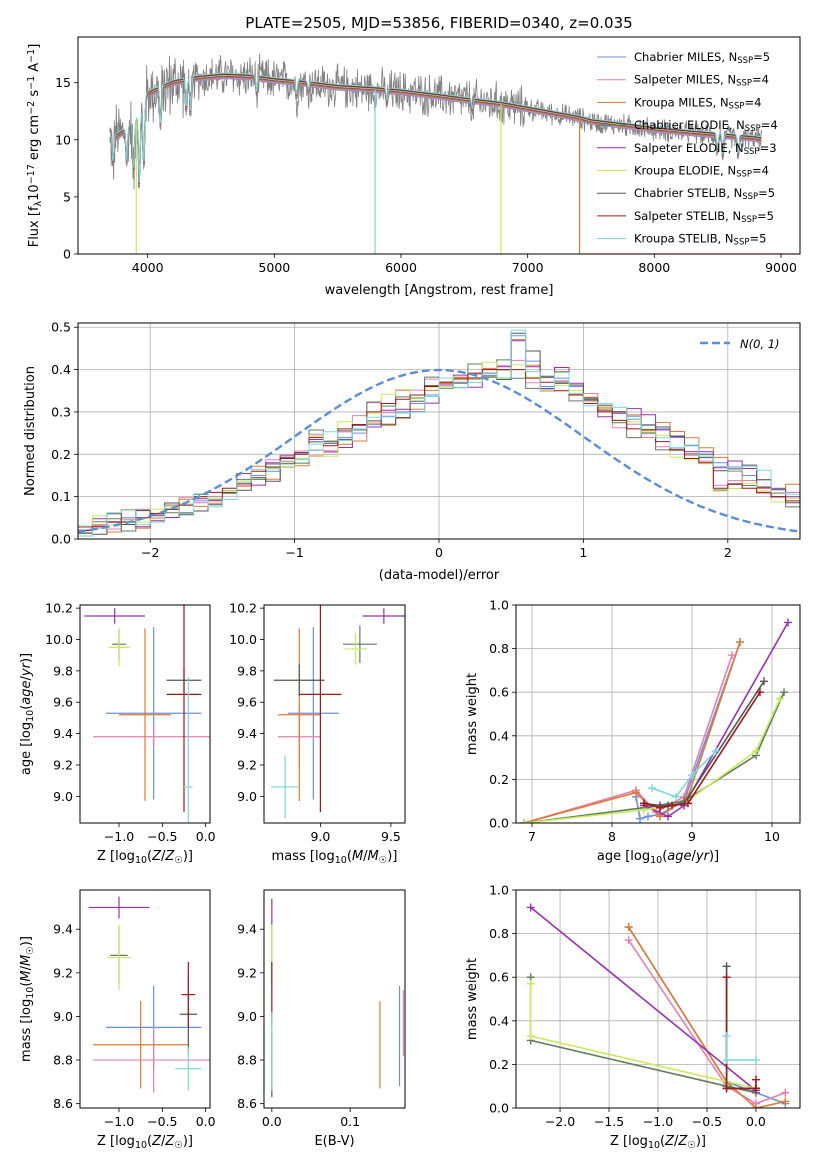 Image resolution: width=819 pixels, height=1170 pixels. What do you see at coordinates (756, 1121) in the screenshot?
I see `x-tick-label: 0.0` at bounding box center [756, 1121].